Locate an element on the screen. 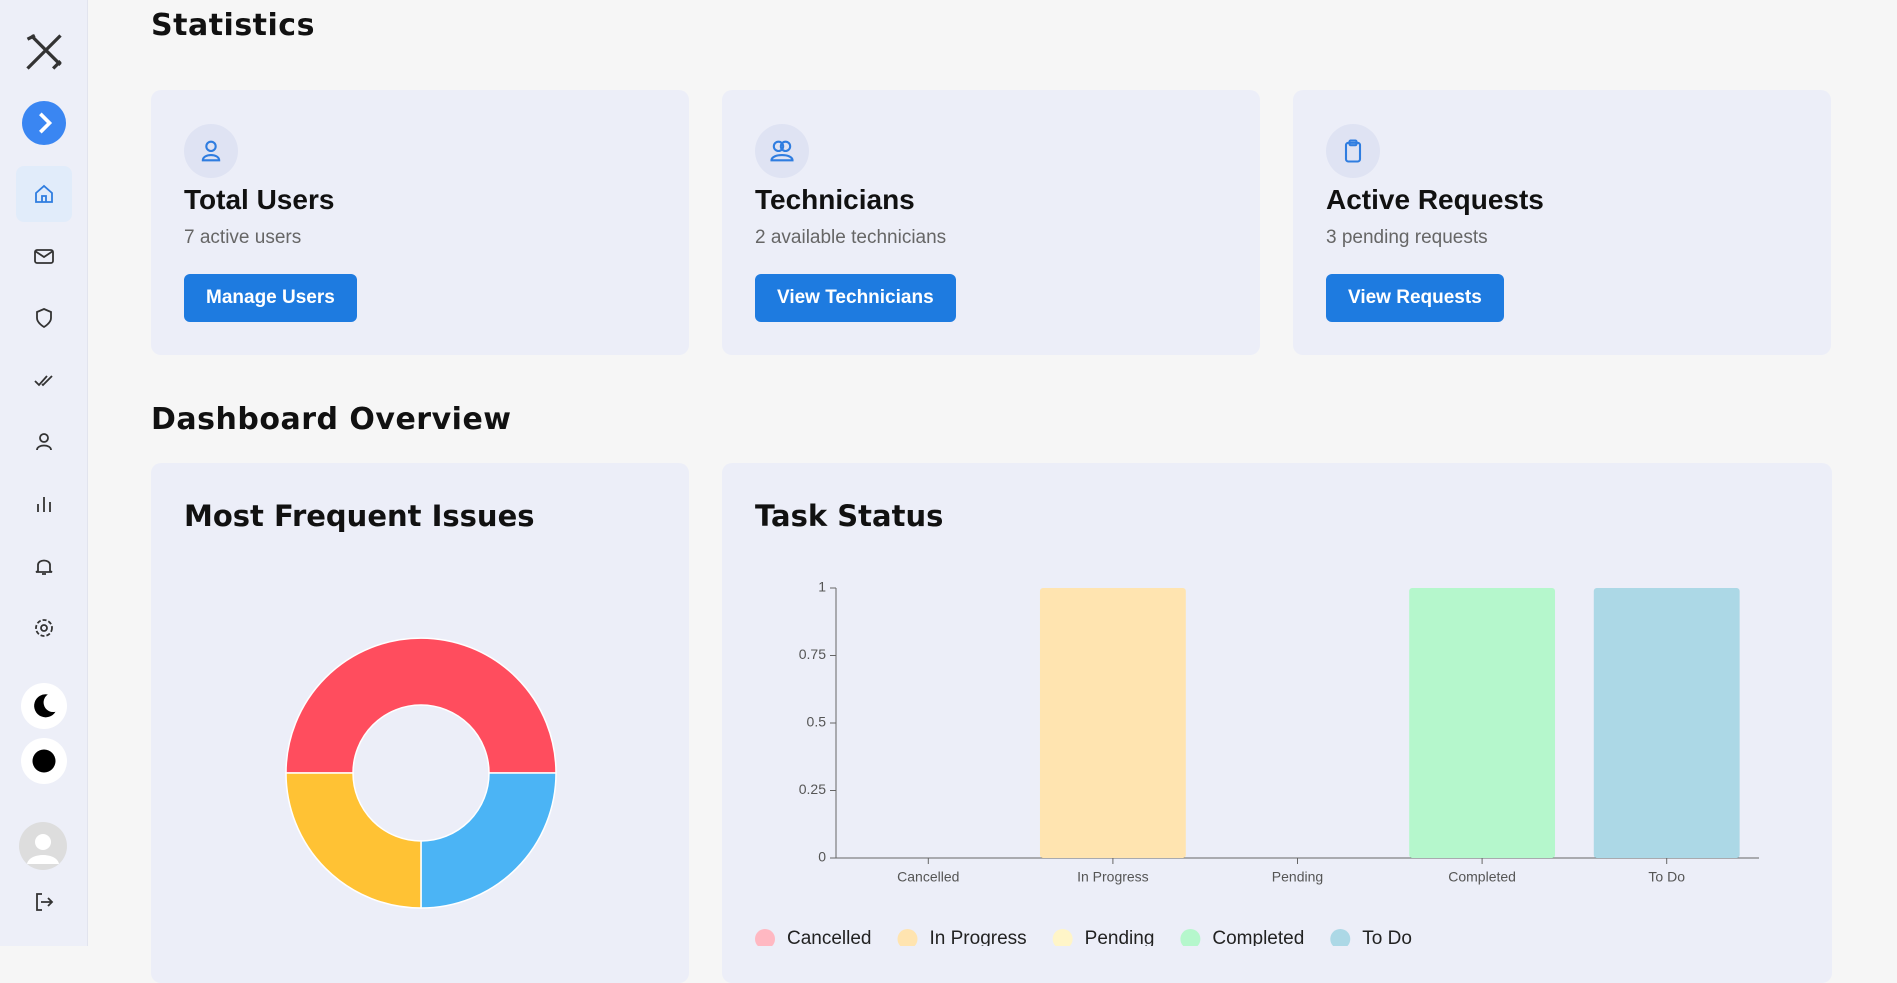 This screenshot has height=983, width=1897. nav-shield is located at coordinates (44, 318).